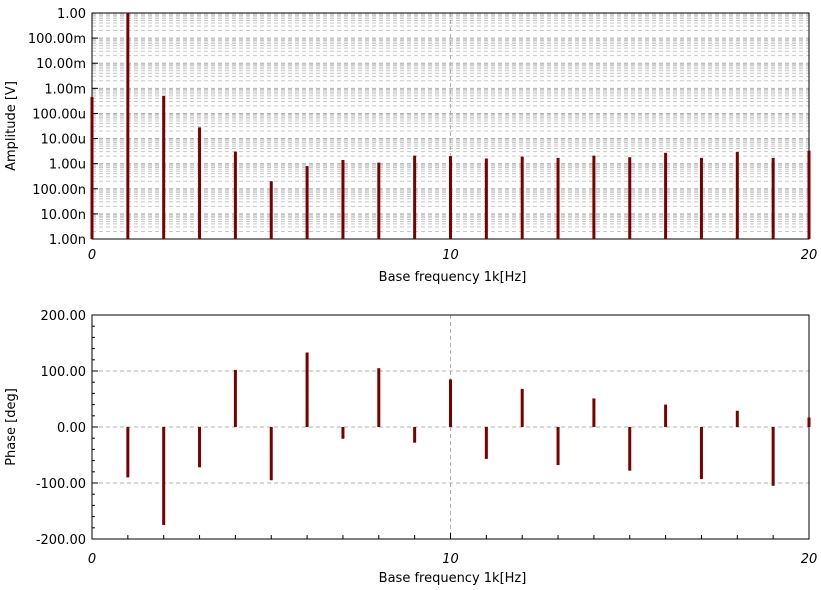  I want to click on y-tick-label: 10.00m, so click(61, 64).